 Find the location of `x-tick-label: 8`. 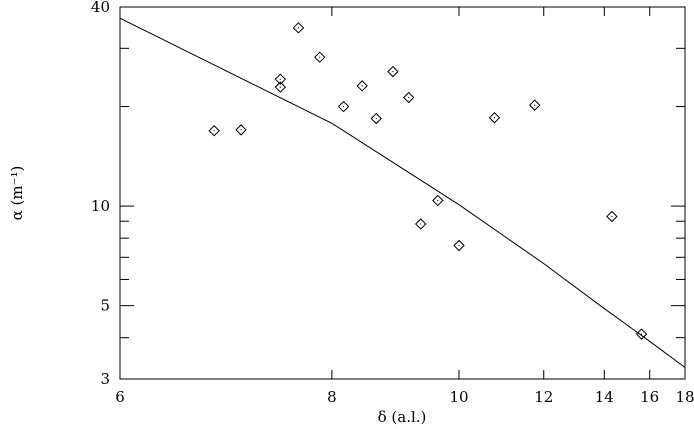

x-tick-label: 8 is located at coordinates (332, 397).